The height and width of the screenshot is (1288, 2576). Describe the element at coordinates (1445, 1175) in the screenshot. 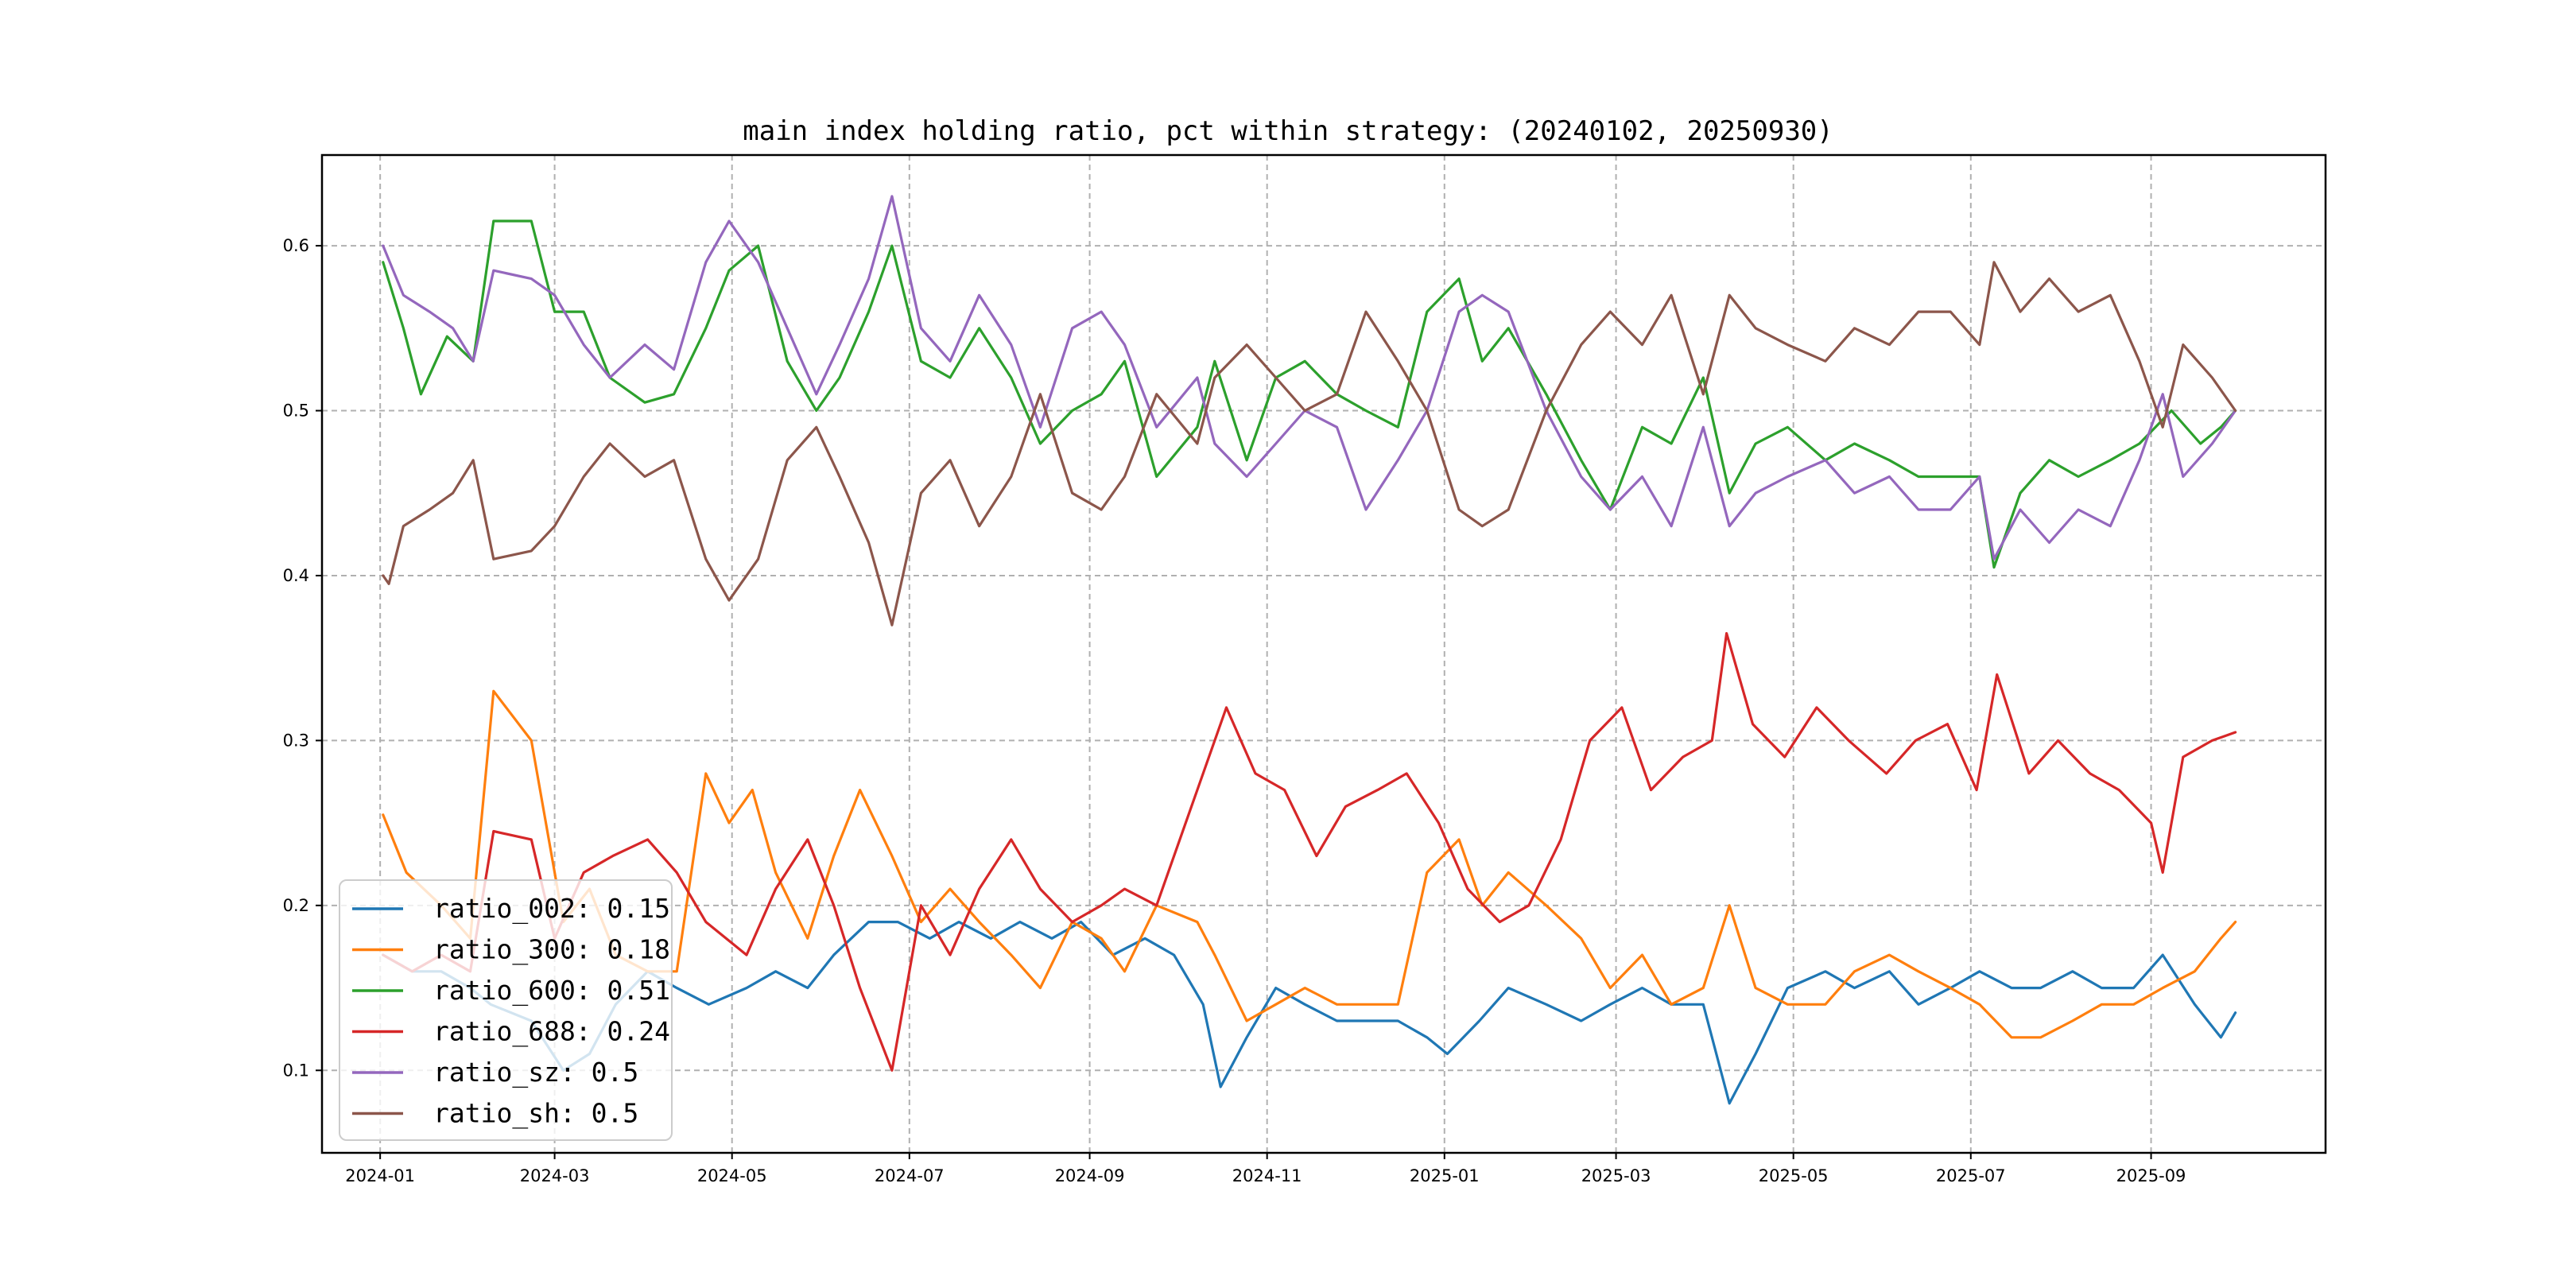

I see `x-tick-label: 2025-01` at that location.